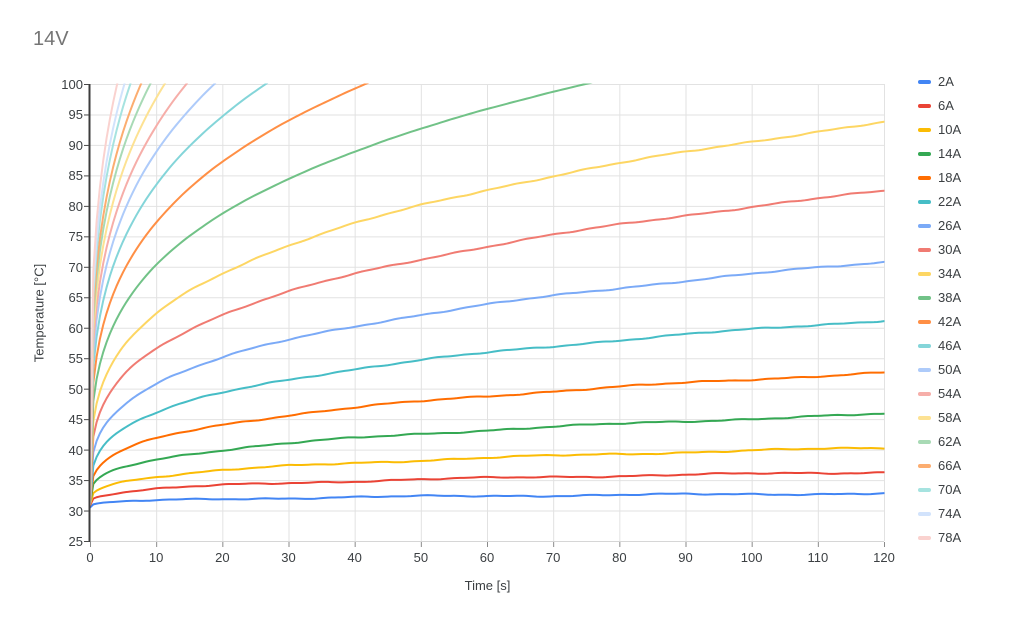 The image size is (1009, 624). I want to click on legend-label: 66A, so click(950, 465).